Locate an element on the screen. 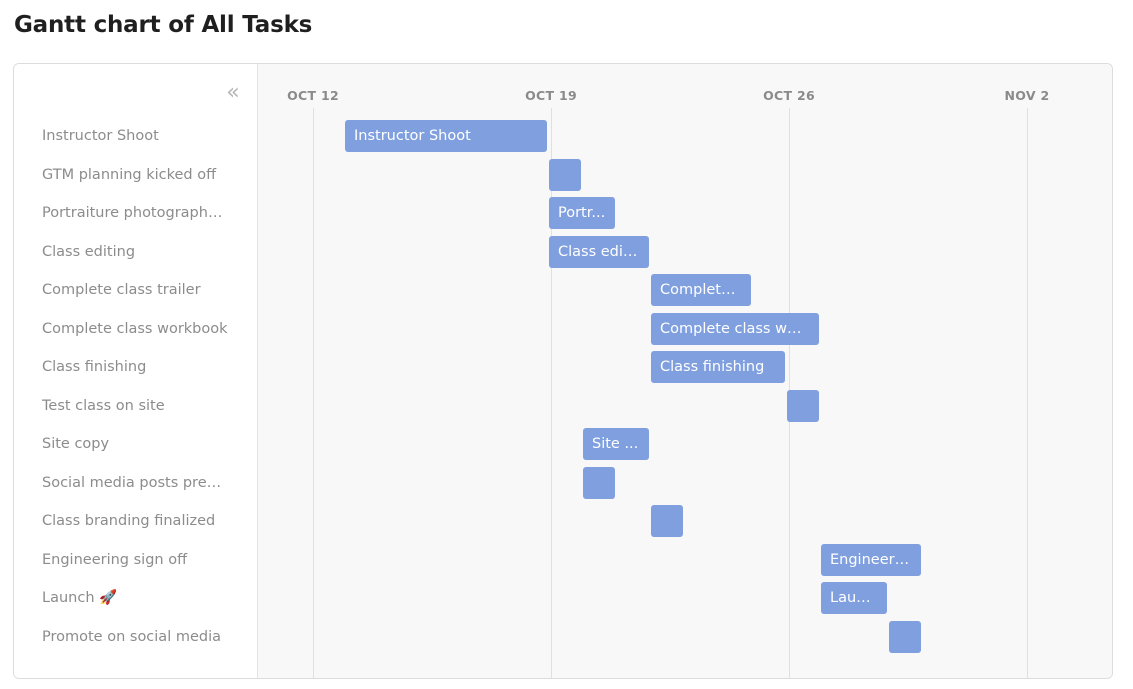 The width and height of the screenshot is (1133, 689). task-list-item: GTM planning kicked off is located at coordinates (129, 174).